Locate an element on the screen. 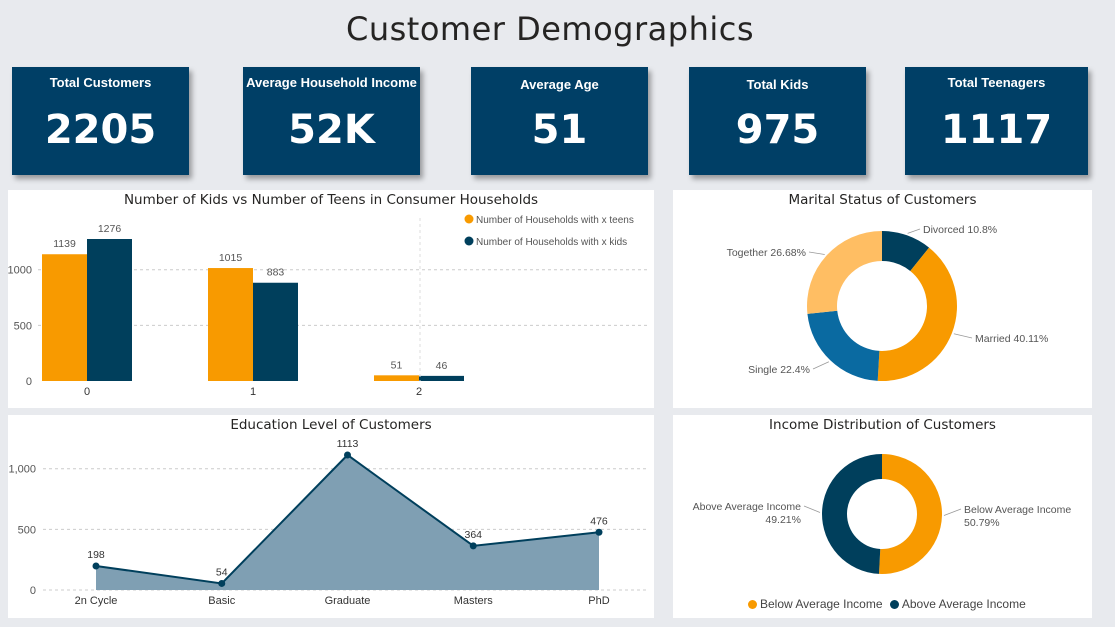  slice-label: Married 40.11% is located at coordinates (1011, 339).